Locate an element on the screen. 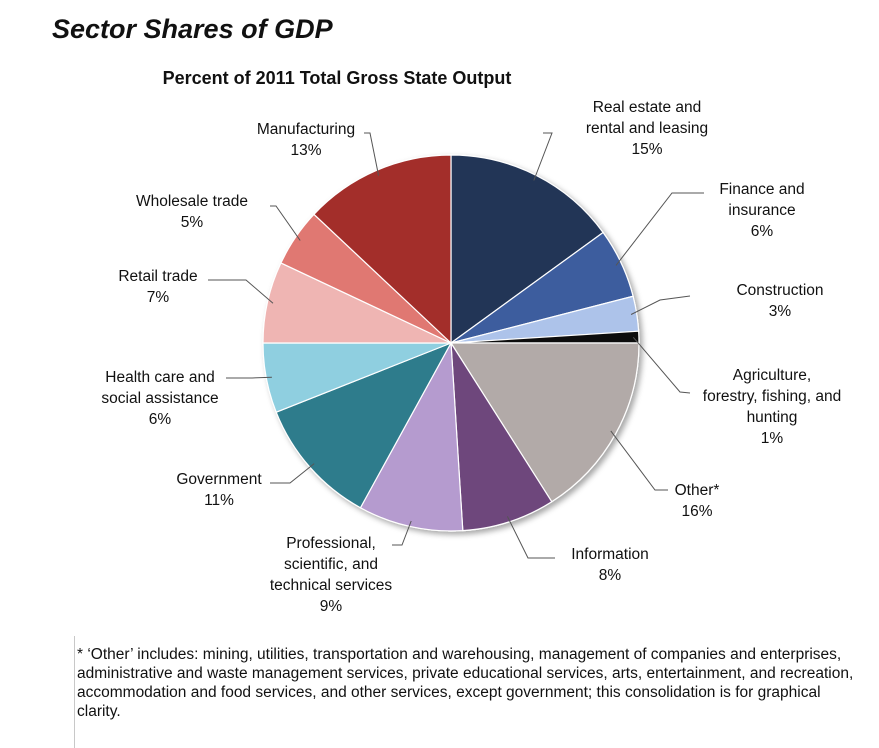 The image size is (879, 748). slice-label: Real estate and rental and leasing 15% is located at coordinates (647, 128).